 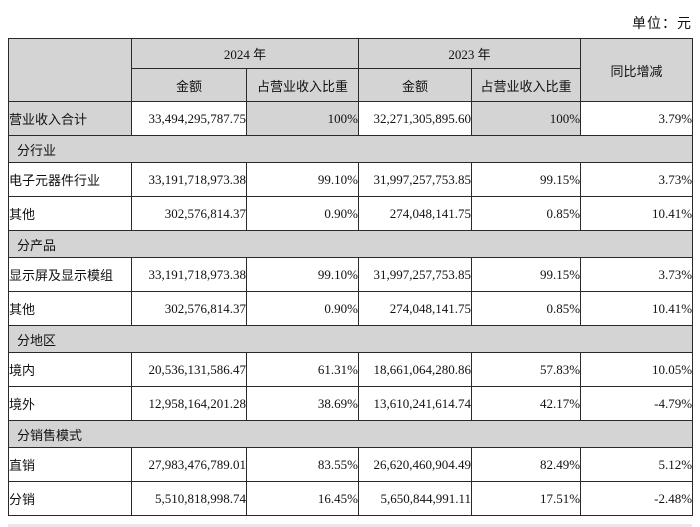 I want to click on ratio-2023-cell: 82.49%, so click(x=526, y=464).